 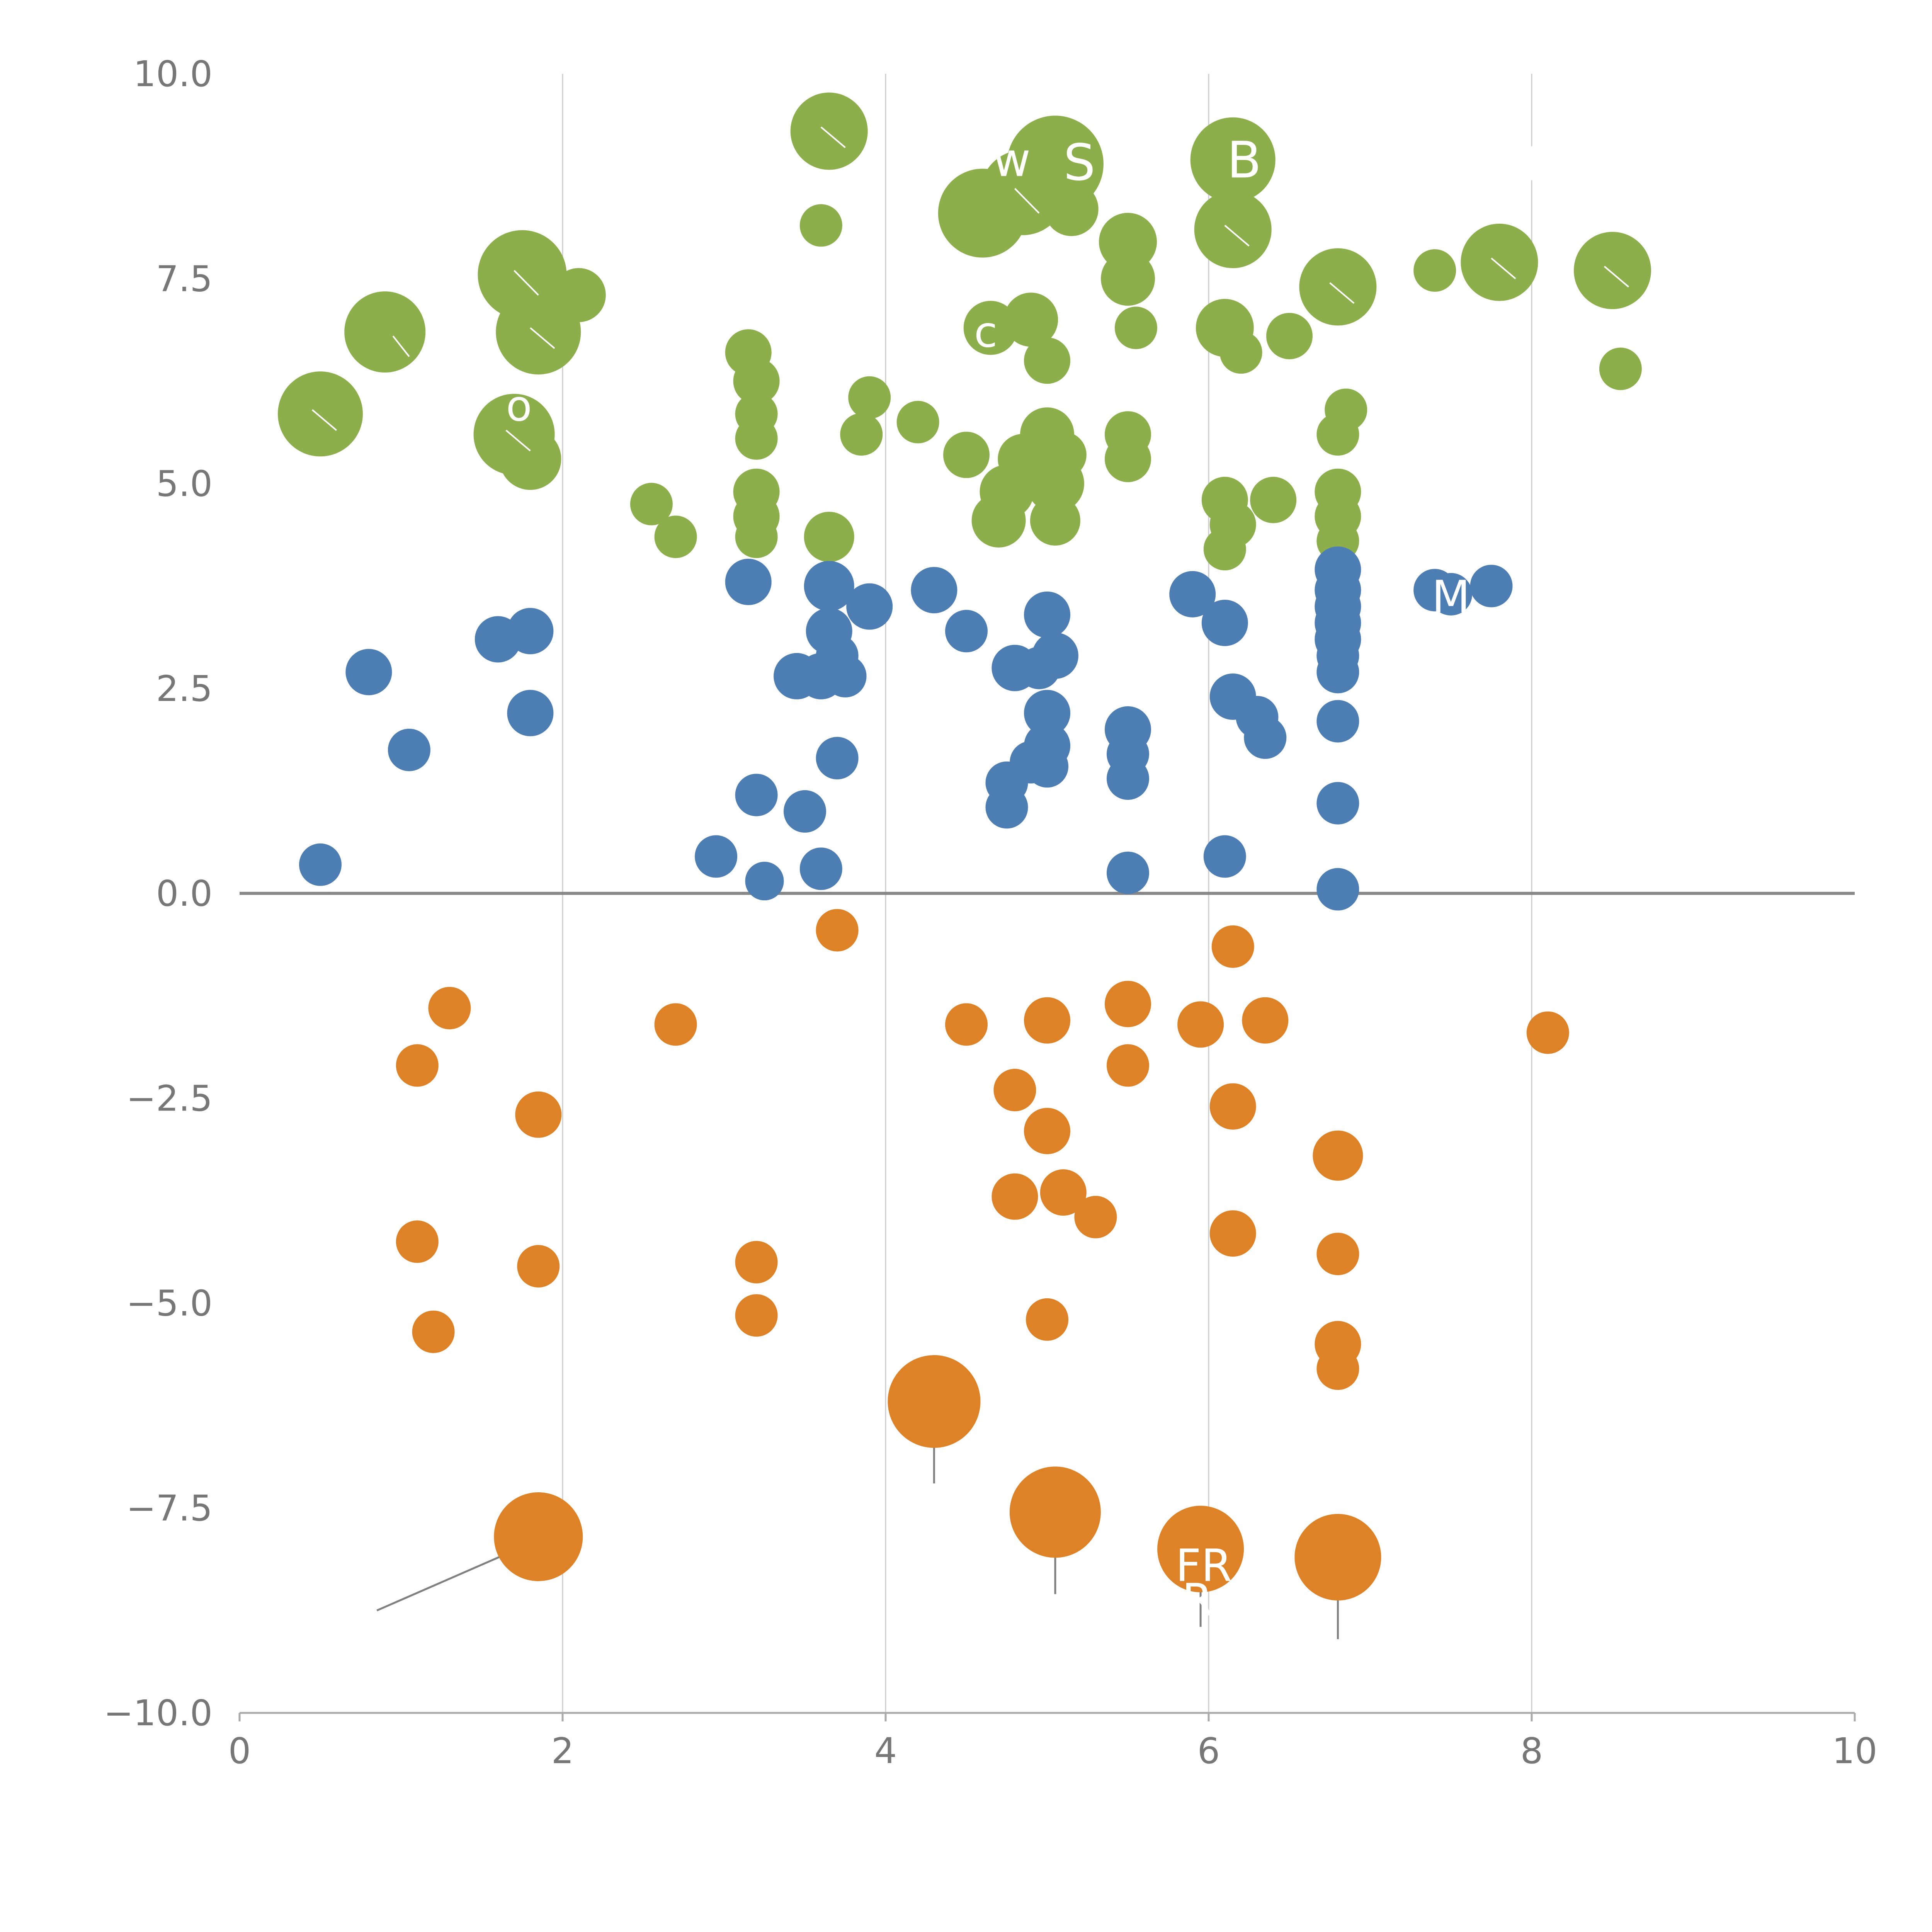 I want to click on x-tick-label: 10, so click(x=1855, y=1751).